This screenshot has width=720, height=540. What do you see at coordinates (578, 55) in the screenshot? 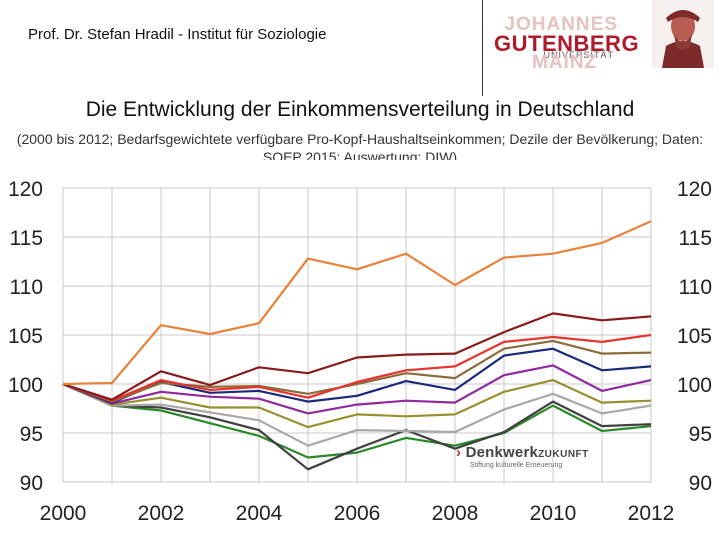
I see `logo-line-universitaet: UNIVERSITÄT` at bounding box center [578, 55].